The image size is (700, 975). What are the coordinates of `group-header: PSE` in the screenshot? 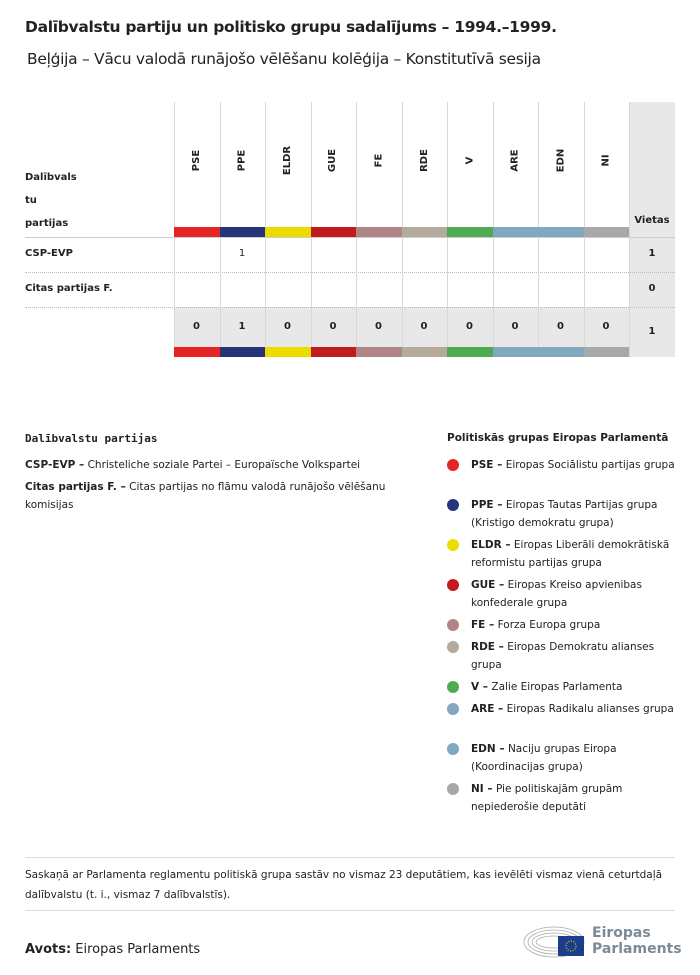 It's located at (196, 160).